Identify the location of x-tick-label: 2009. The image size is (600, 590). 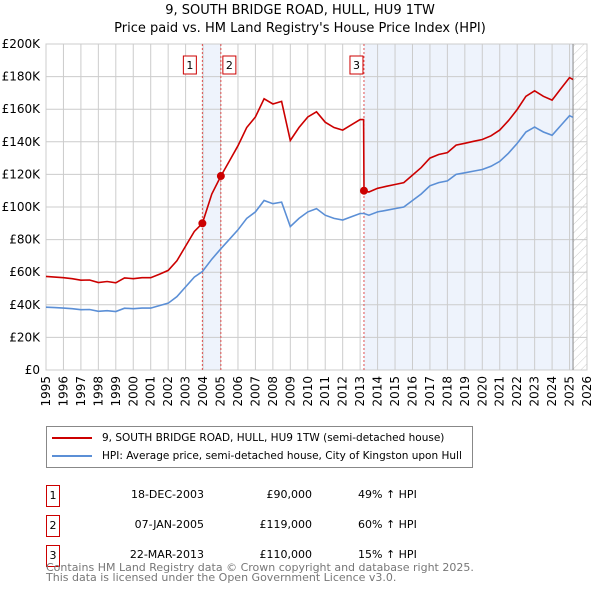
(290, 391).